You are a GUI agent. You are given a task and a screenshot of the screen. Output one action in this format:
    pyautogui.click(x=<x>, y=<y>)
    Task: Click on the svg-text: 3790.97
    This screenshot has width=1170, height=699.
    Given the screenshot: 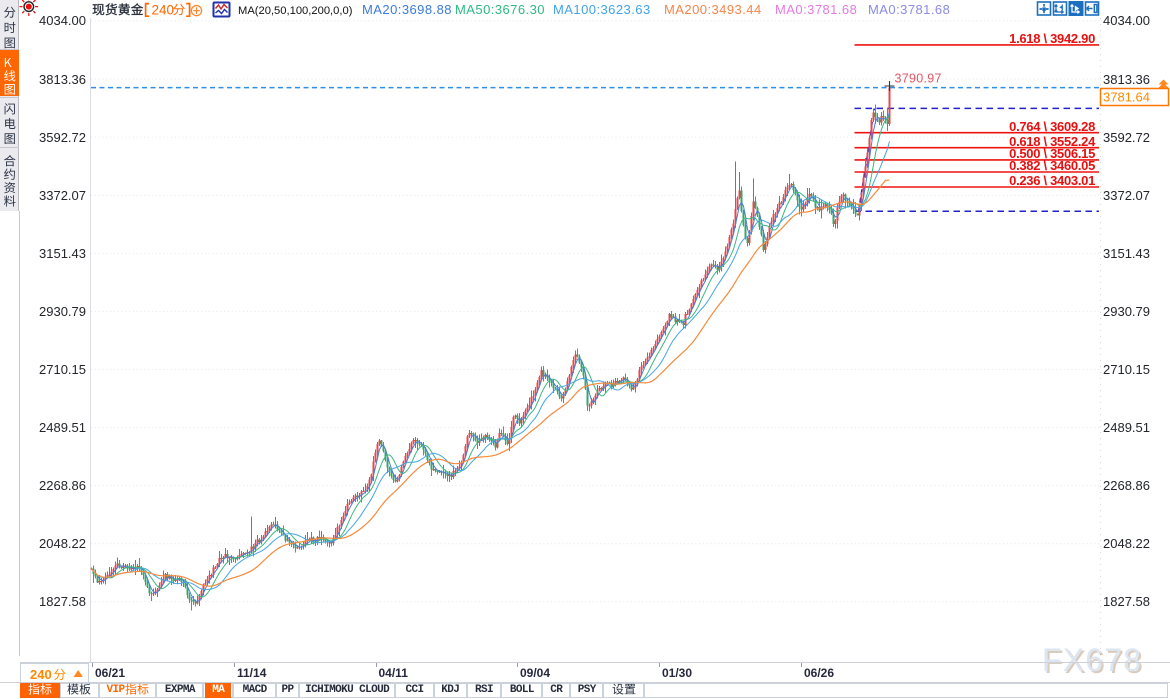 What is the action you would take?
    pyautogui.click(x=918, y=79)
    